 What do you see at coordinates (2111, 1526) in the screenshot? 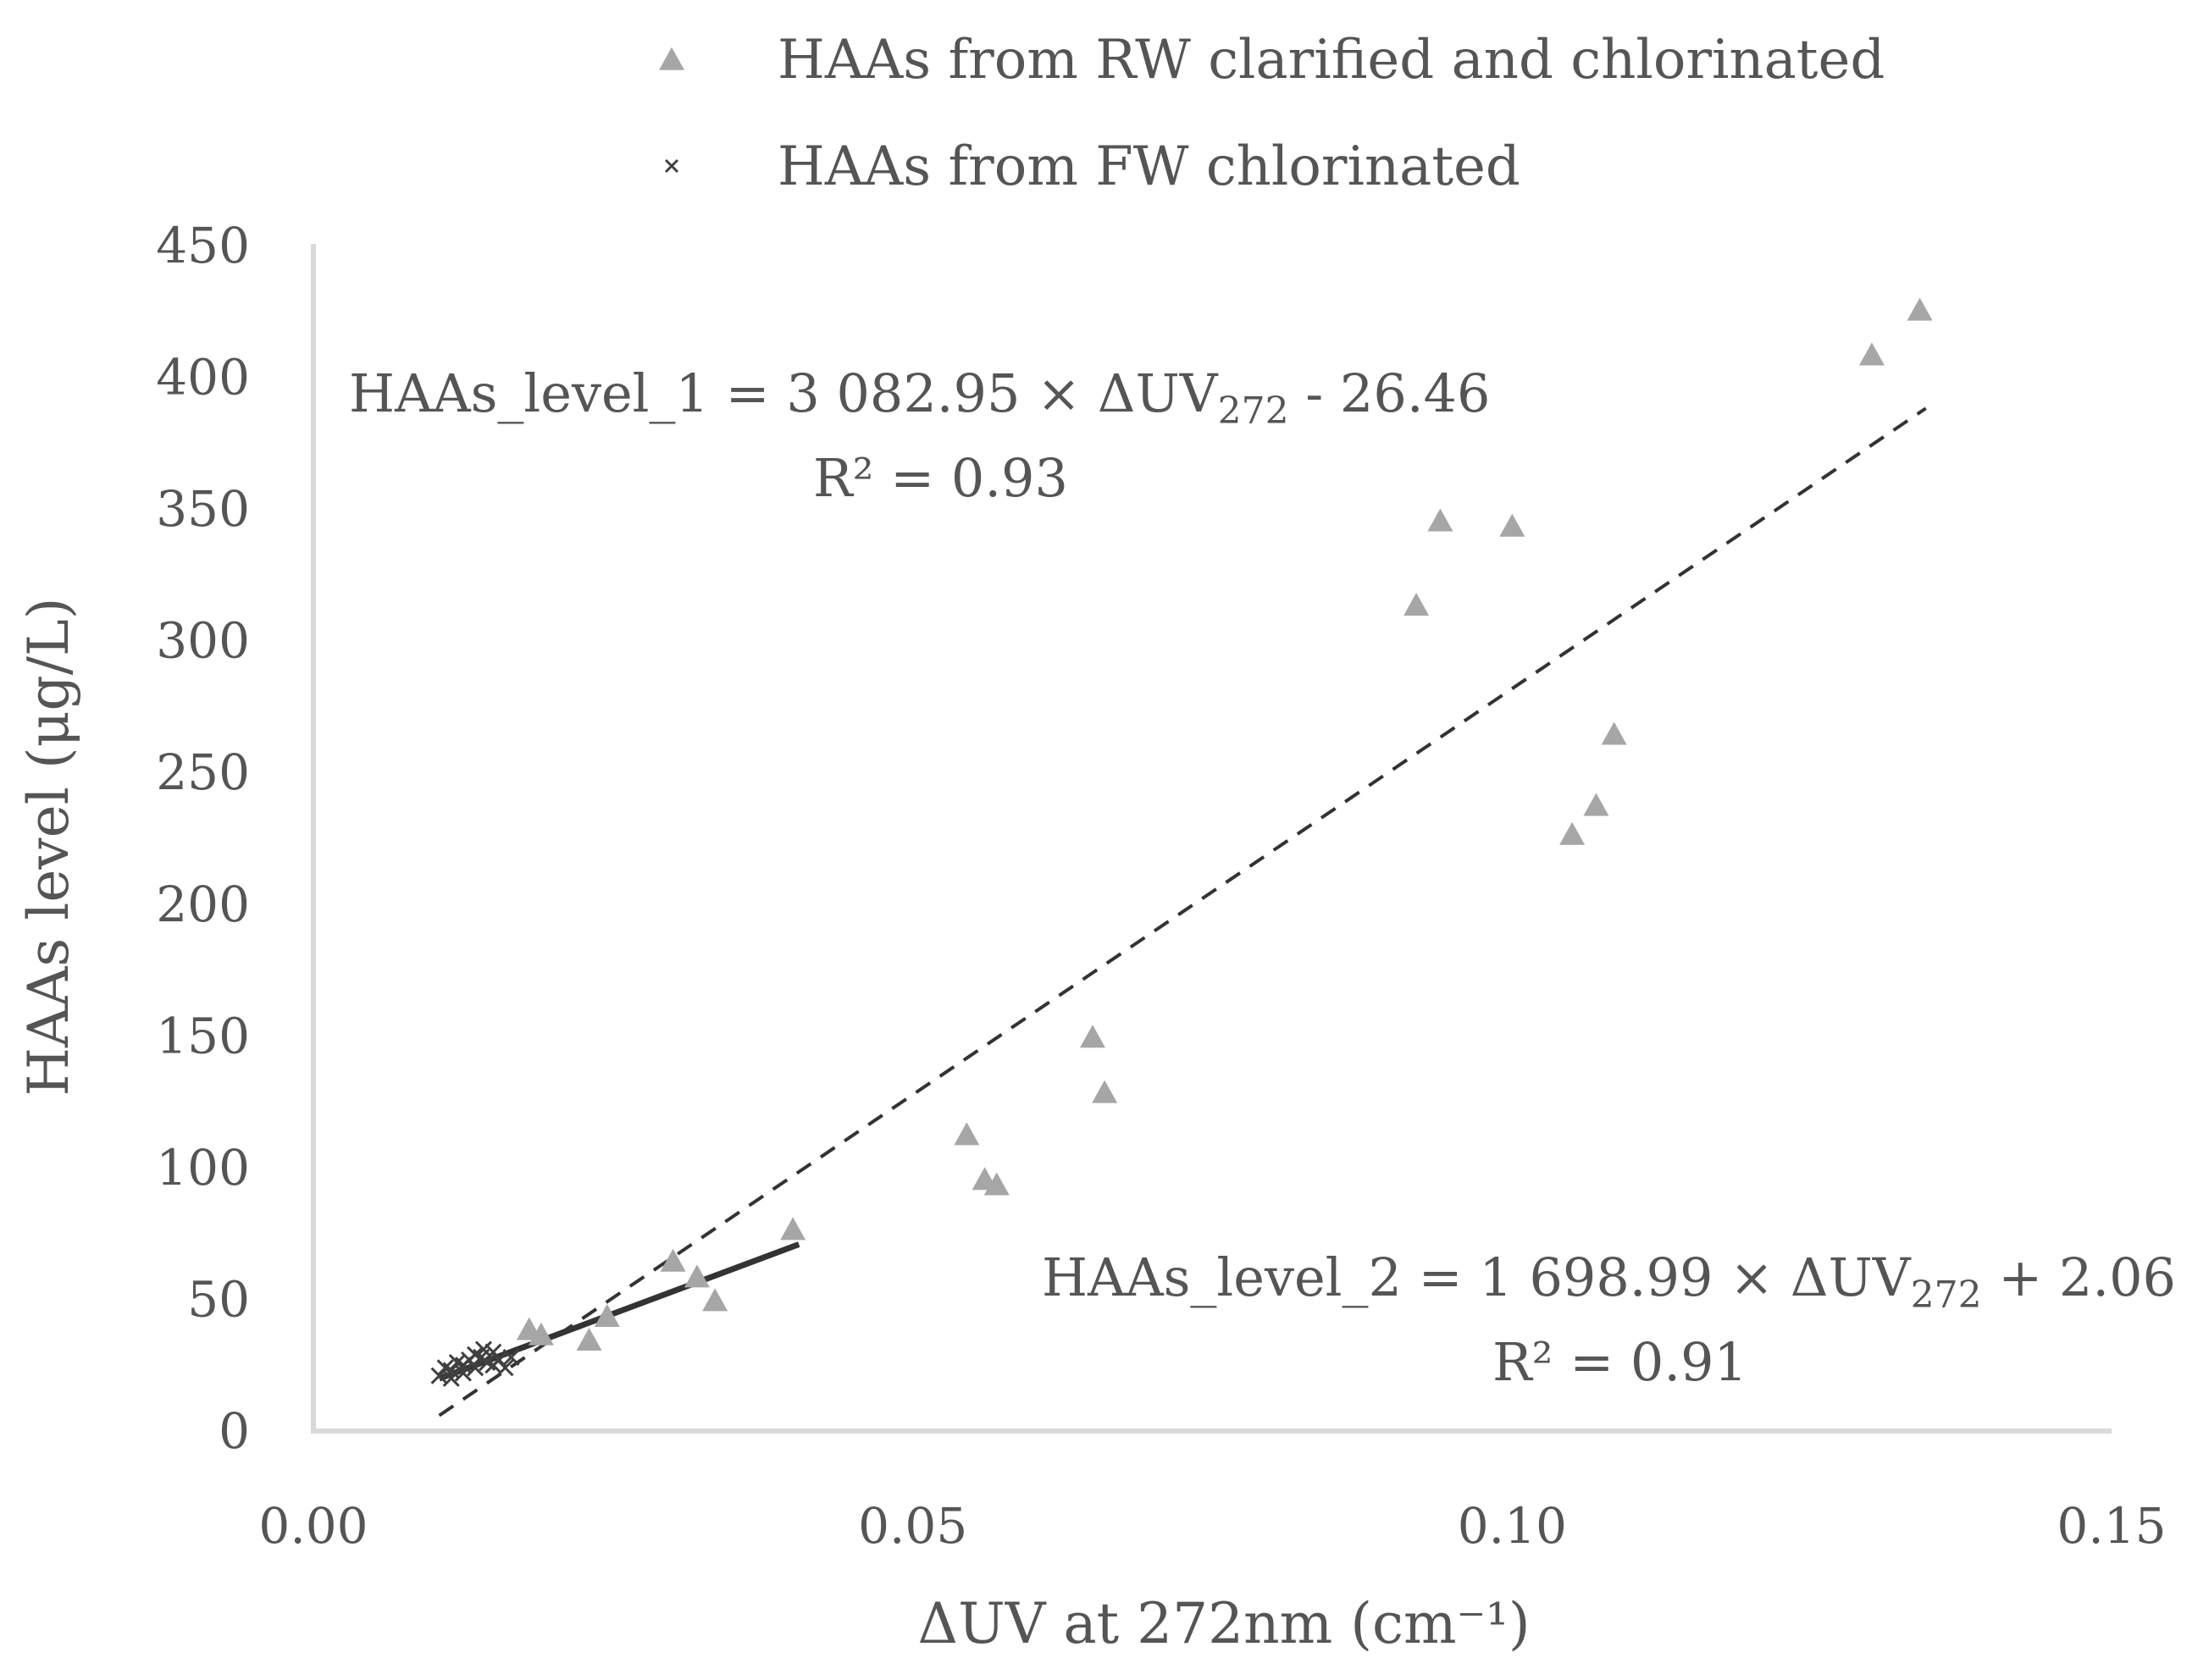
I see `x-tick-label: 0.15` at bounding box center [2111, 1526].